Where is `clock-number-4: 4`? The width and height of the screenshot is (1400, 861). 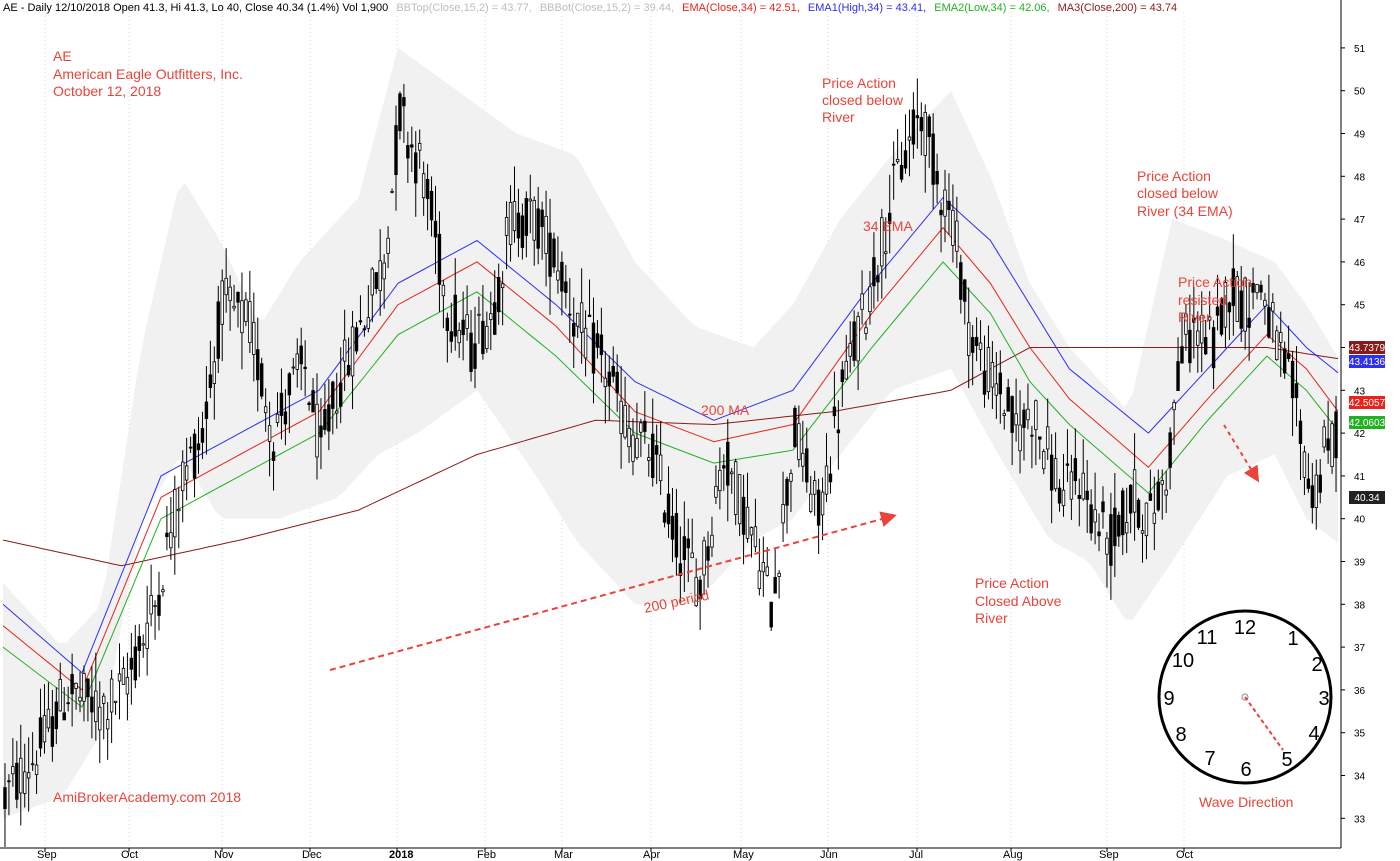 clock-number-4: 4 is located at coordinates (1313, 734).